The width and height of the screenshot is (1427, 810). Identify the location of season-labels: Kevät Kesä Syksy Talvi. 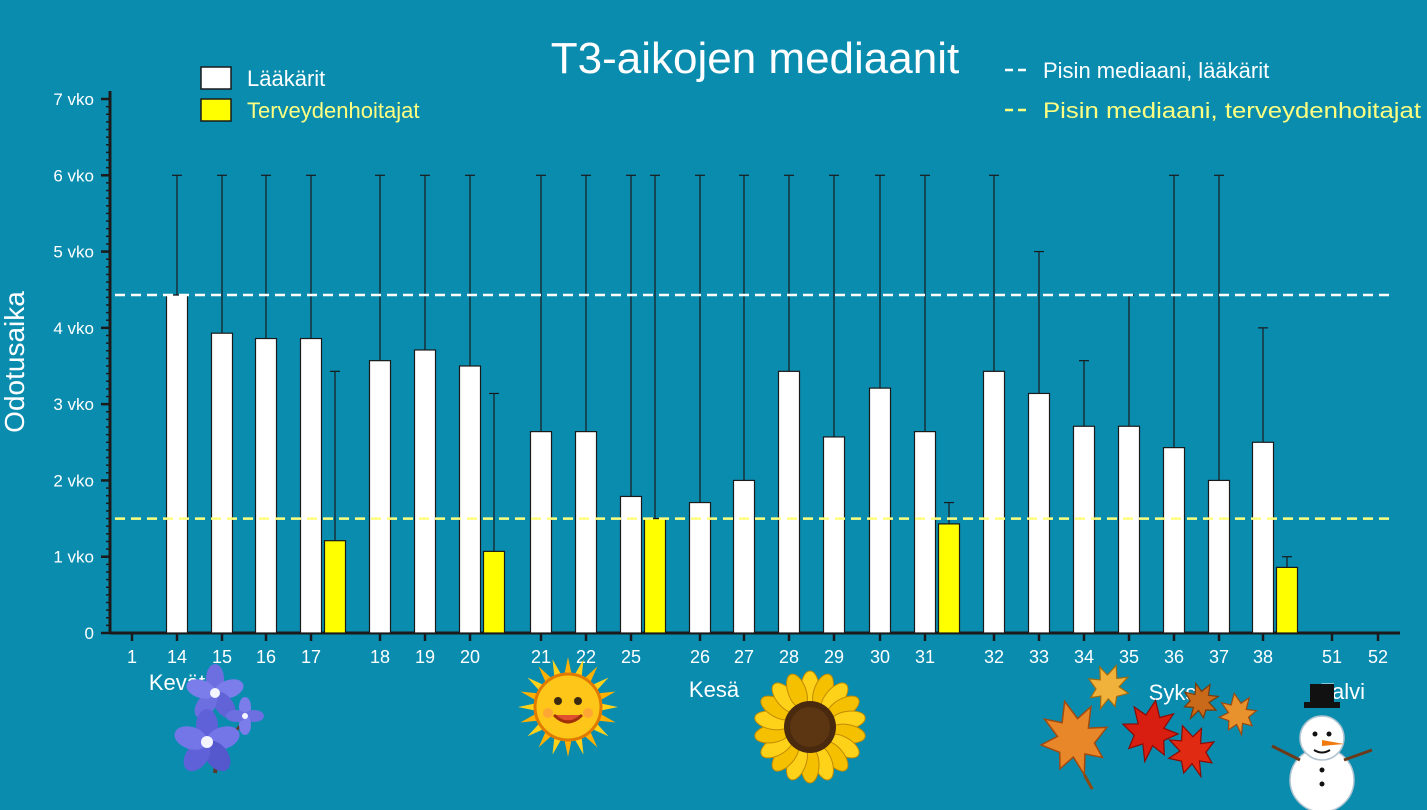
(757, 687).